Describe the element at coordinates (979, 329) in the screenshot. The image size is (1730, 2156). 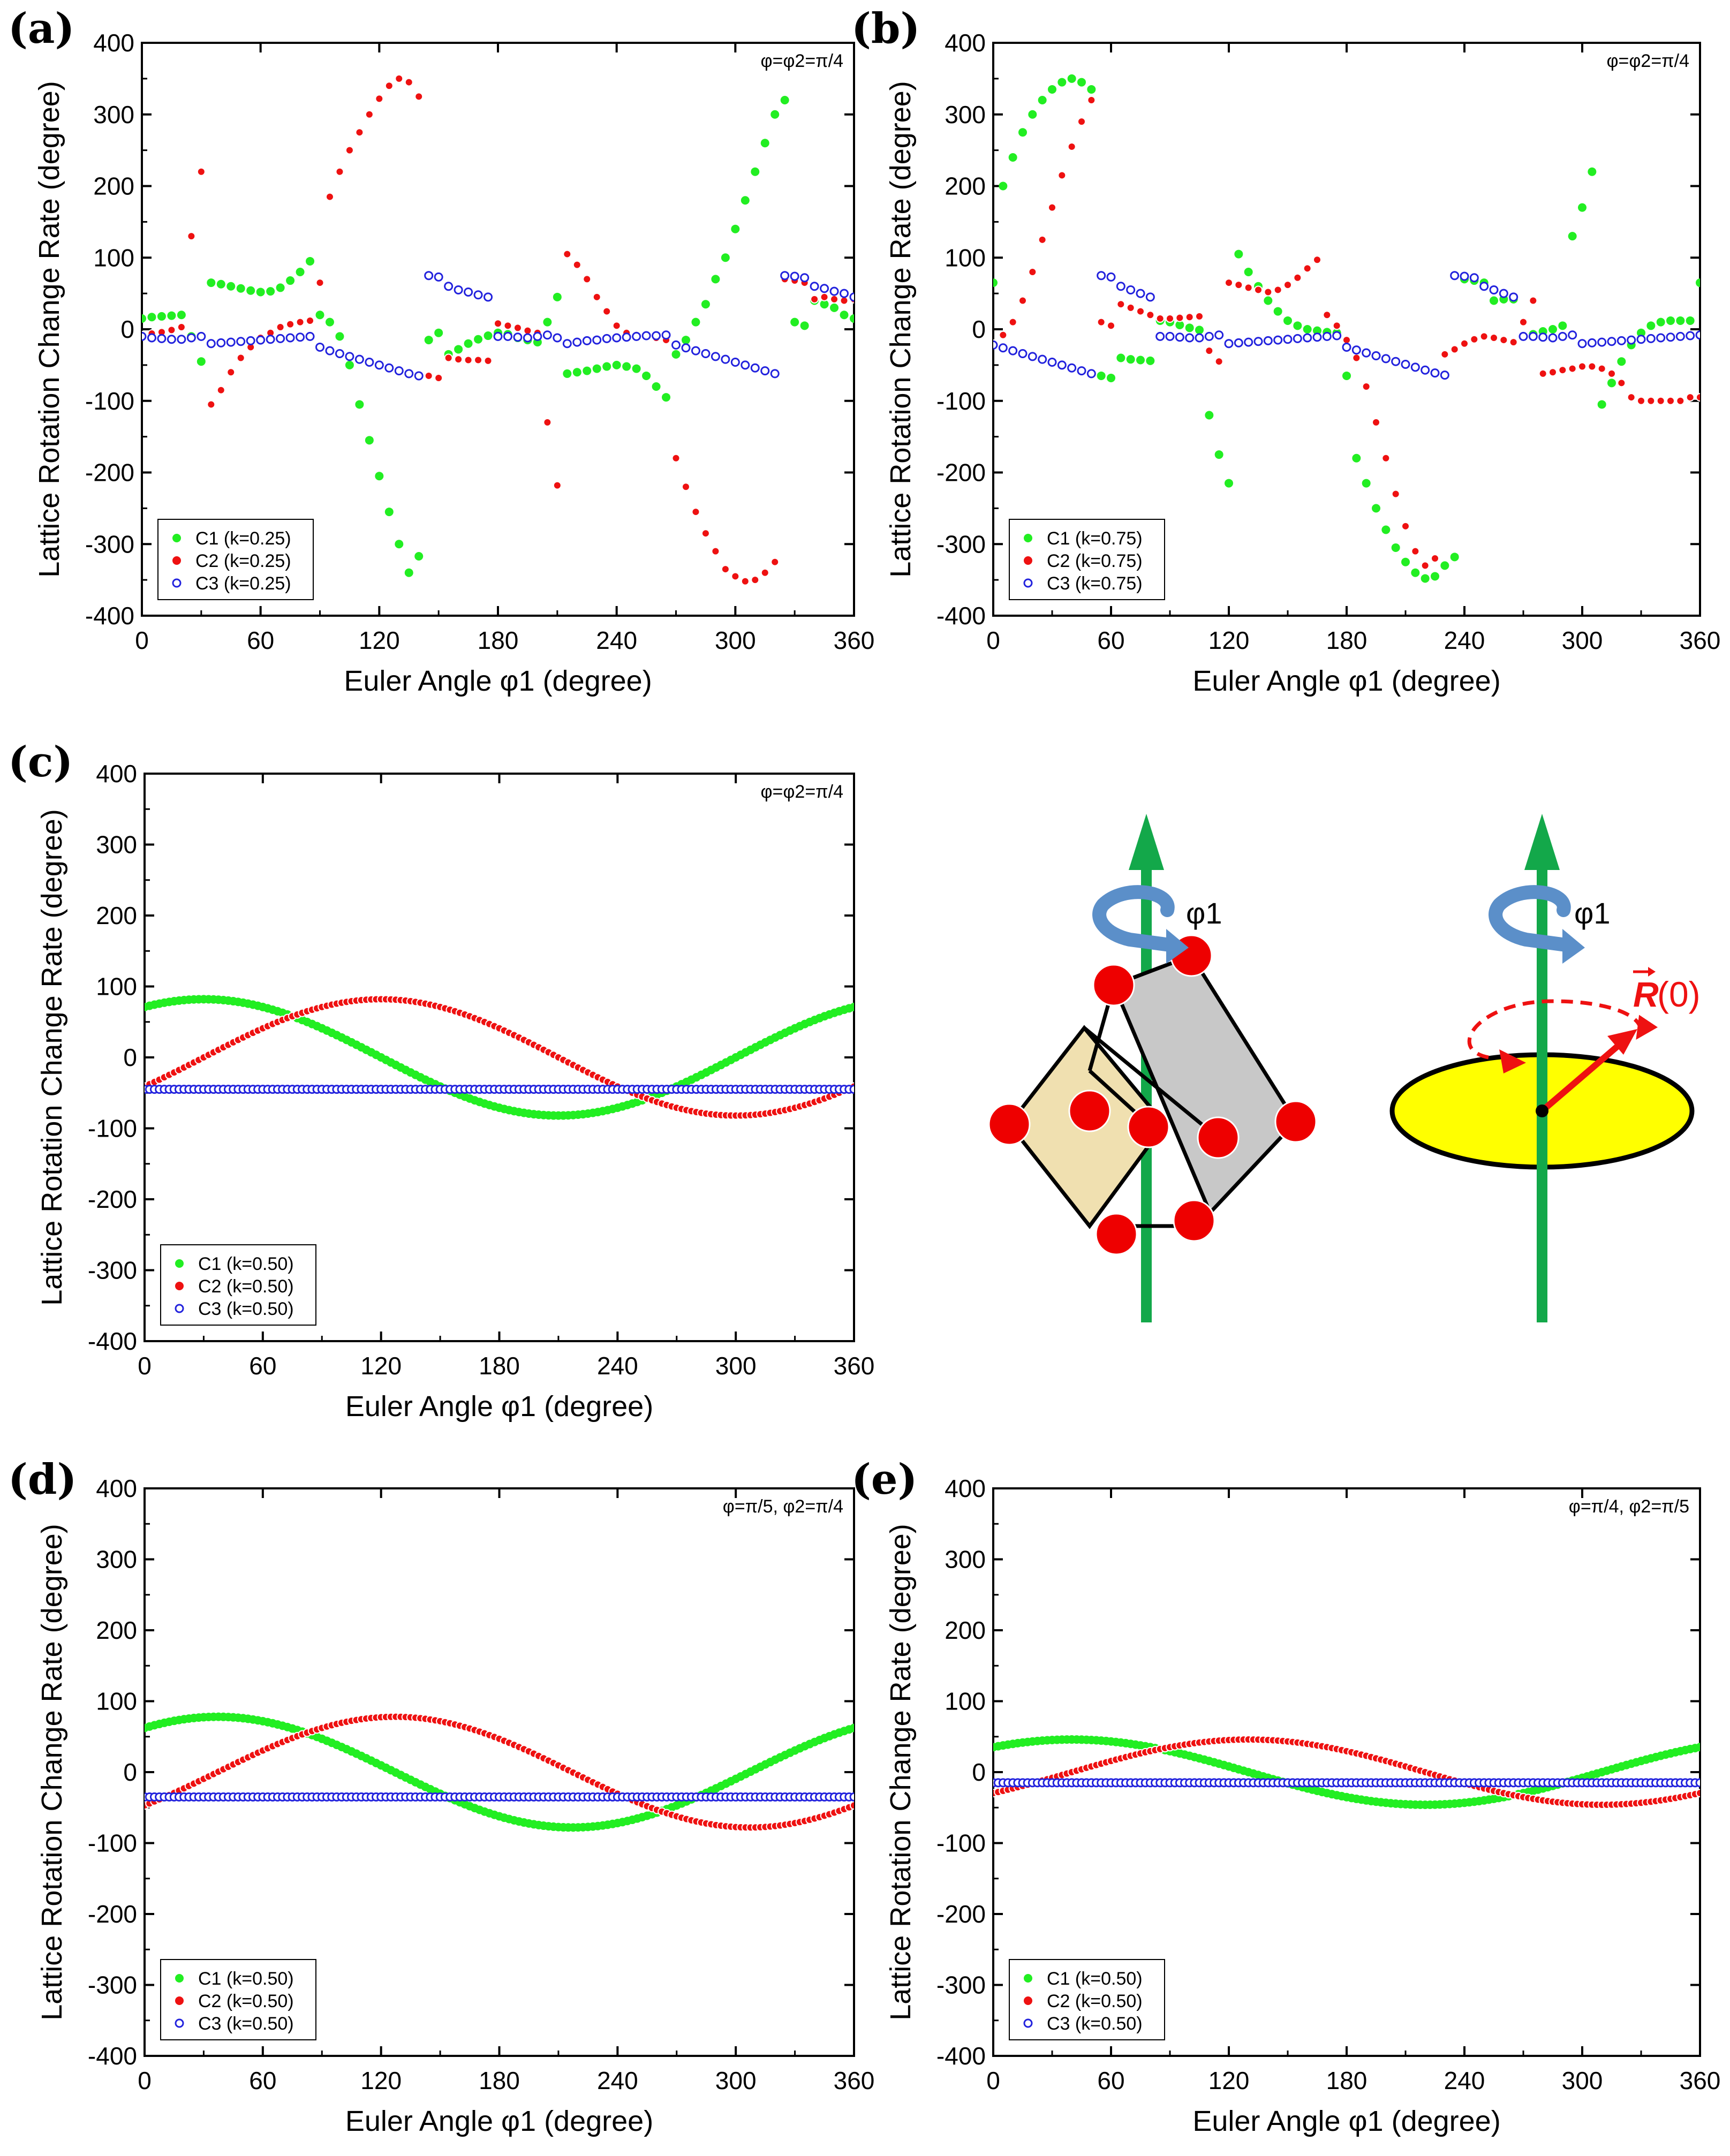
I see `y-tick-label: 0` at that location.